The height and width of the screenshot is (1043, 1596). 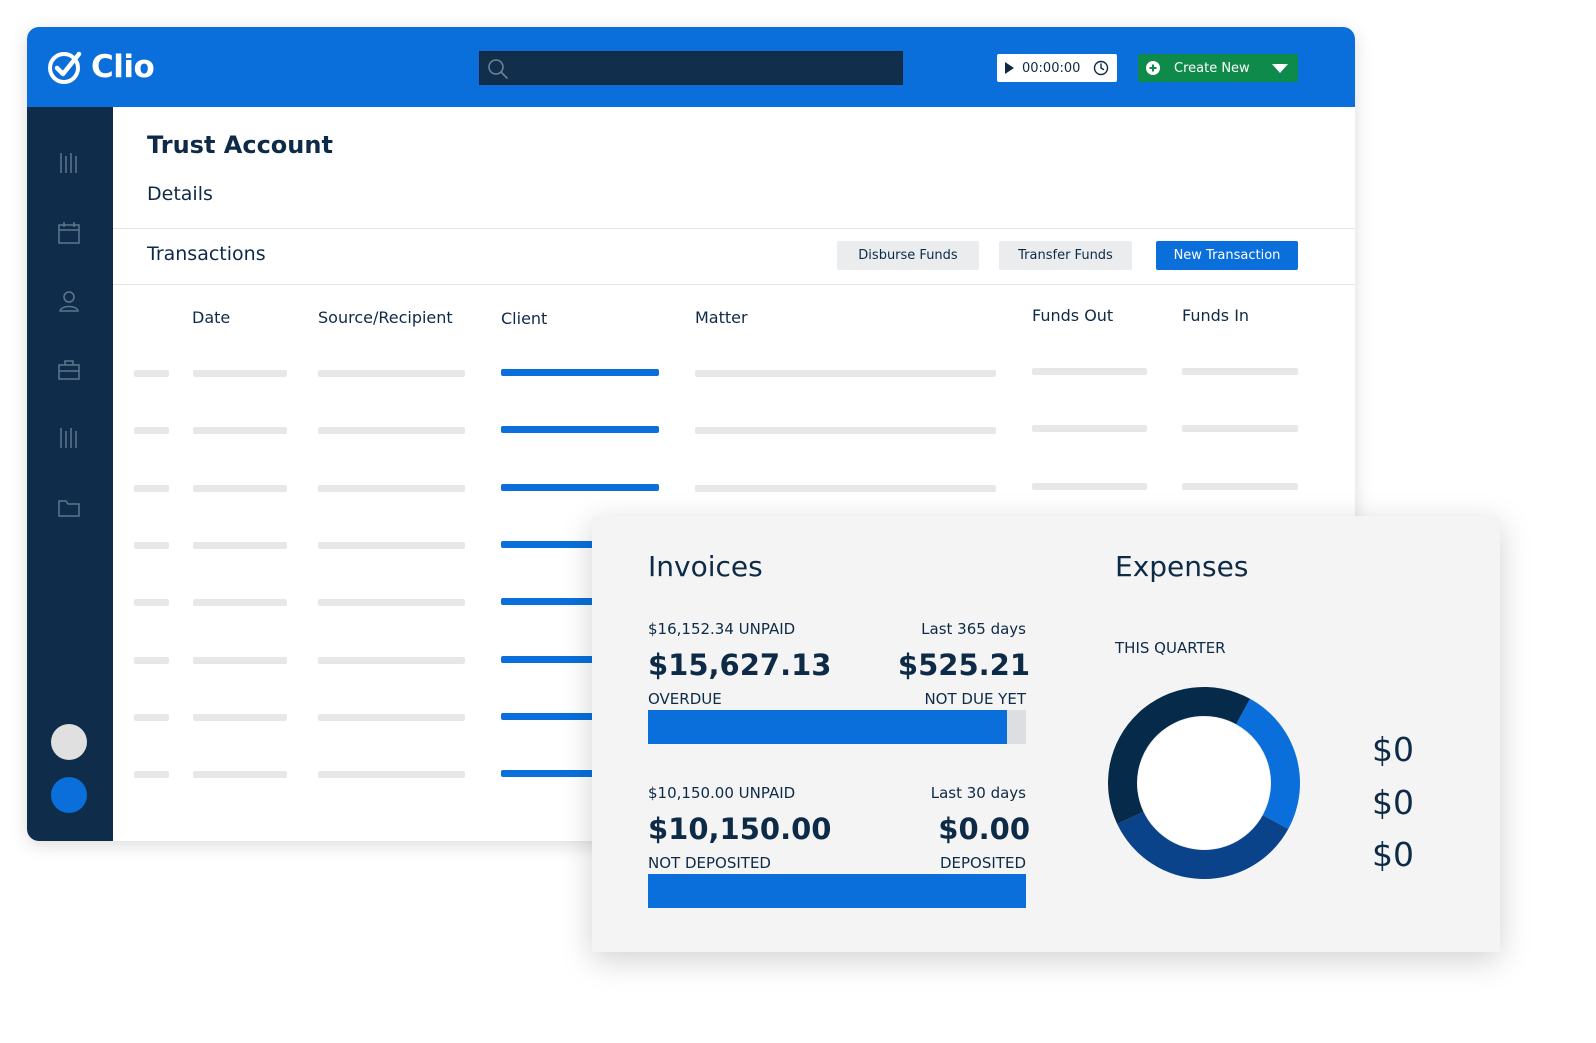 I want to click on column-header-funds-out: Funds Out, so click(x=1073, y=315).